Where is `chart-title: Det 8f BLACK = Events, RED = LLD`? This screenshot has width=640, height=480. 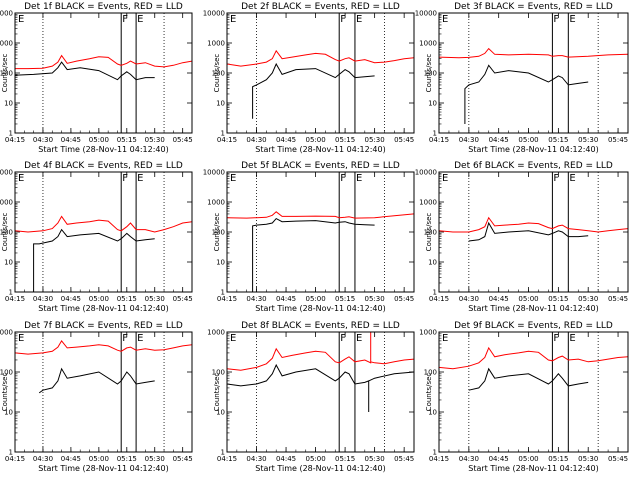
chart-title: Det 8f BLACK = Events, RED = LLD is located at coordinates (320, 326).